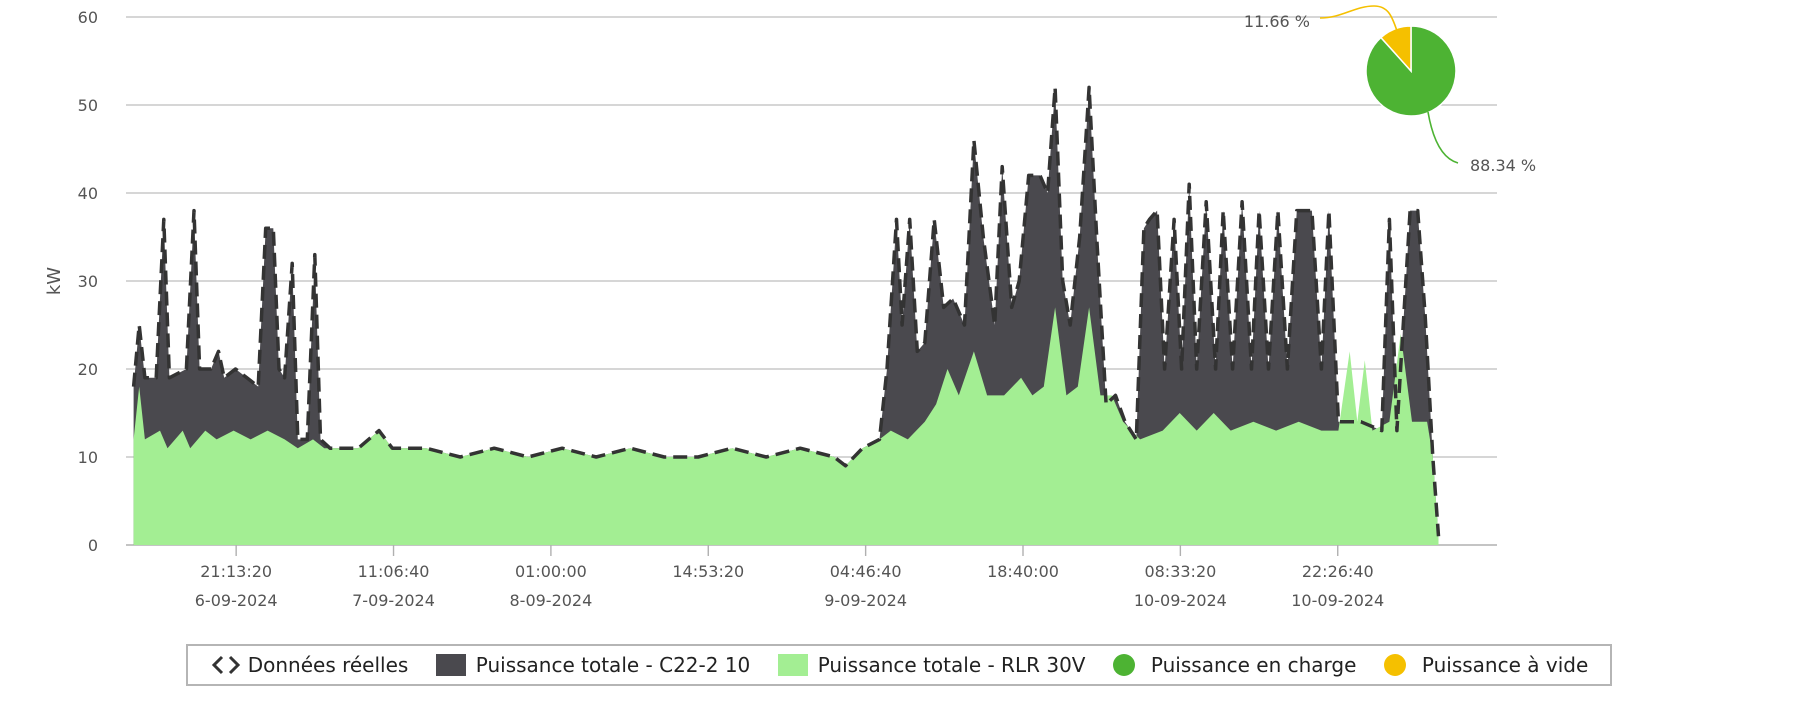  I want to click on y-tick-label: 10, so click(88, 457).